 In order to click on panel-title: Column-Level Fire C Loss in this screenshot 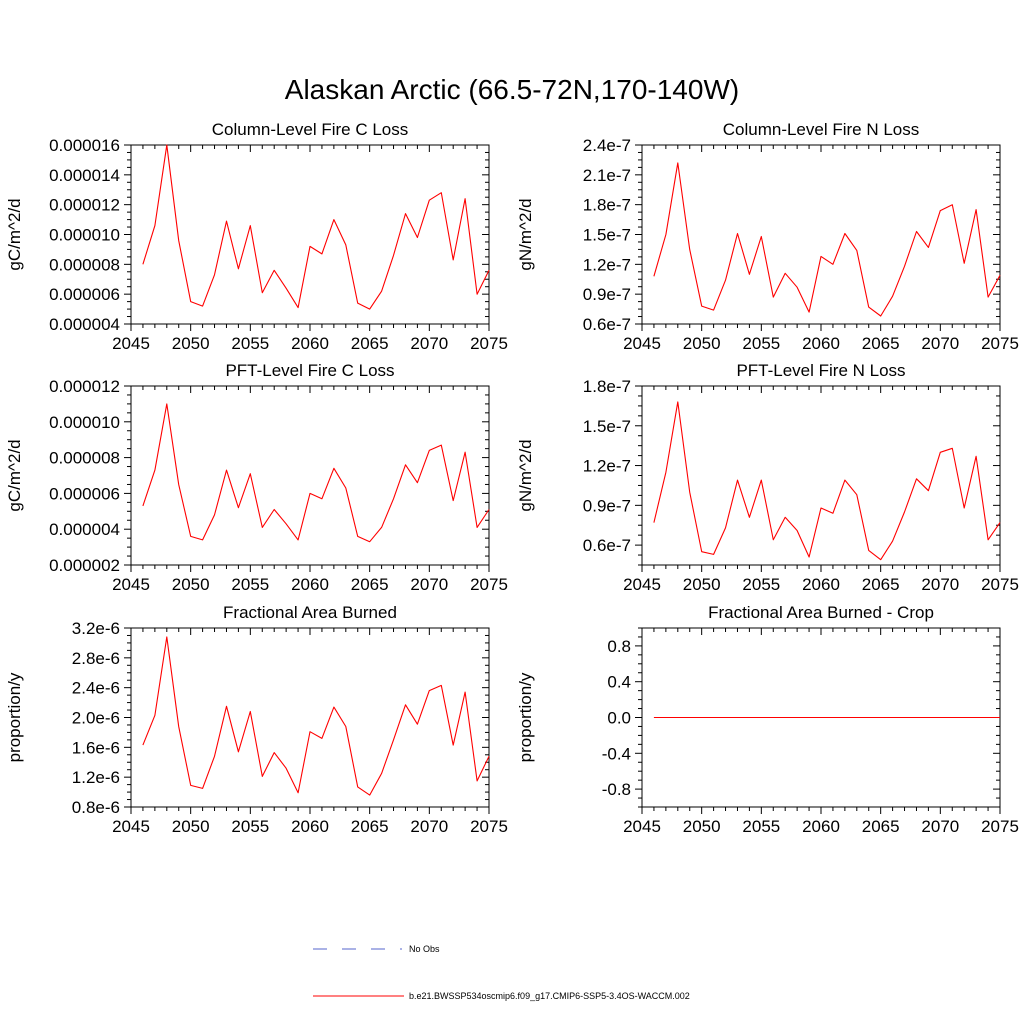, I will do `click(310, 129)`.